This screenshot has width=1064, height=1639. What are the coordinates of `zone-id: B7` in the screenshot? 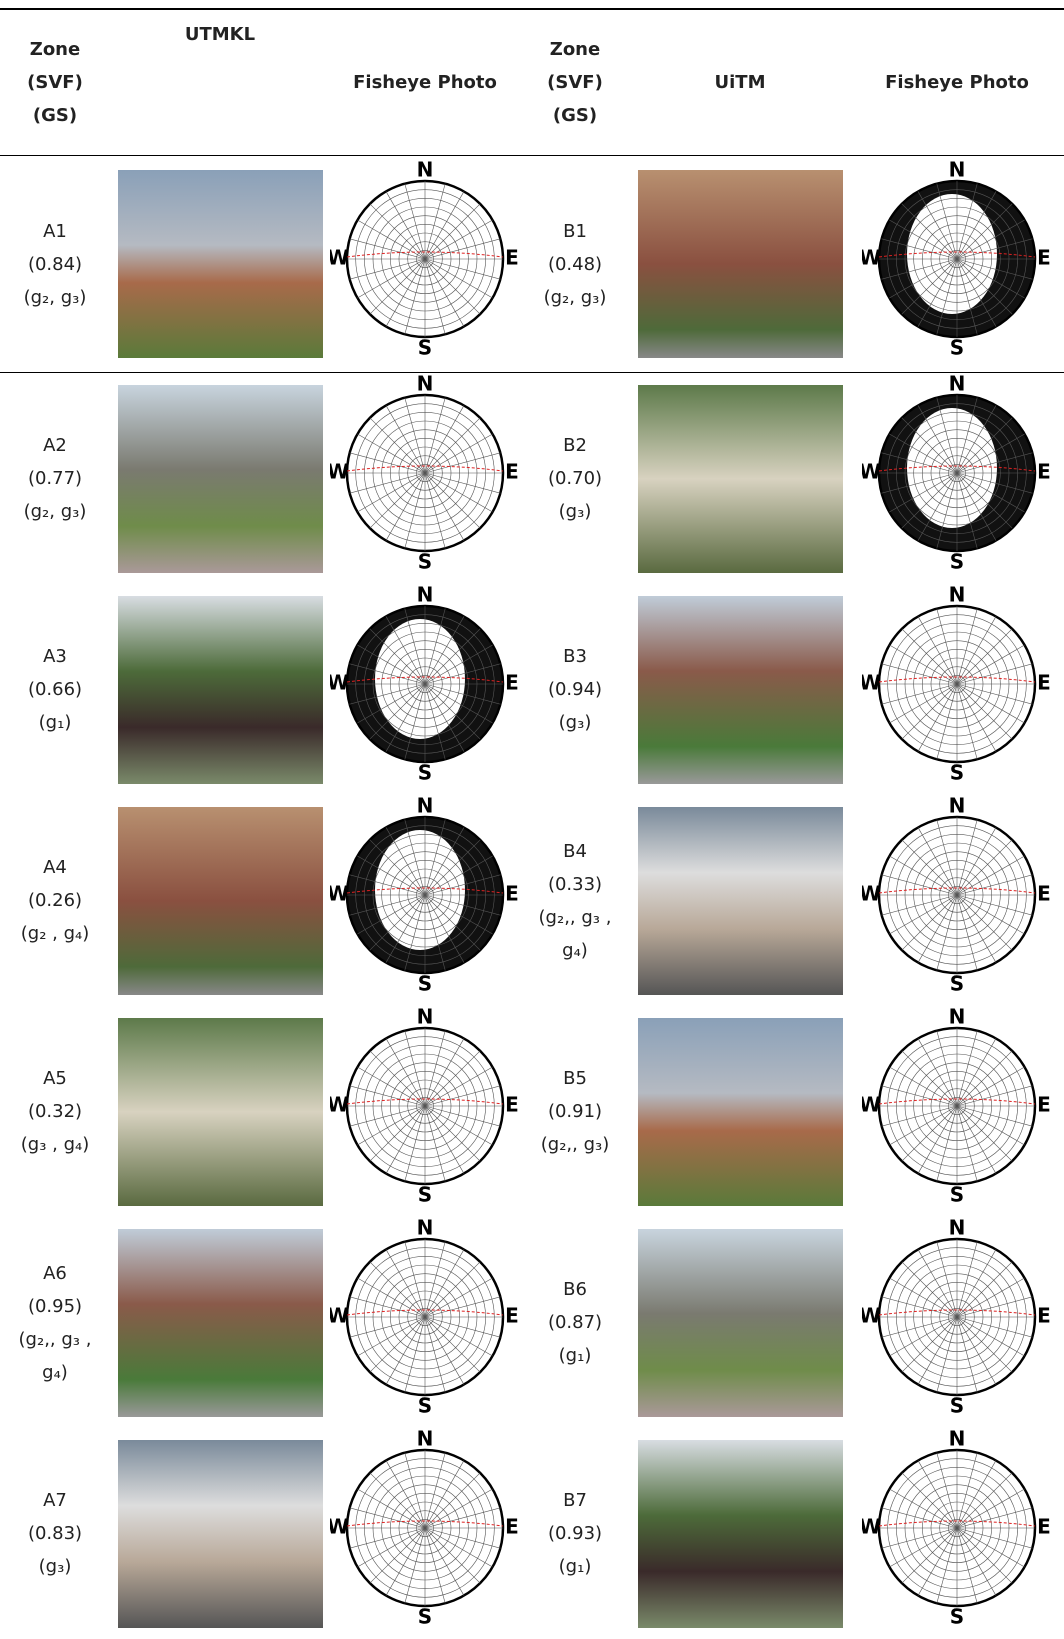 It's located at (575, 1500).